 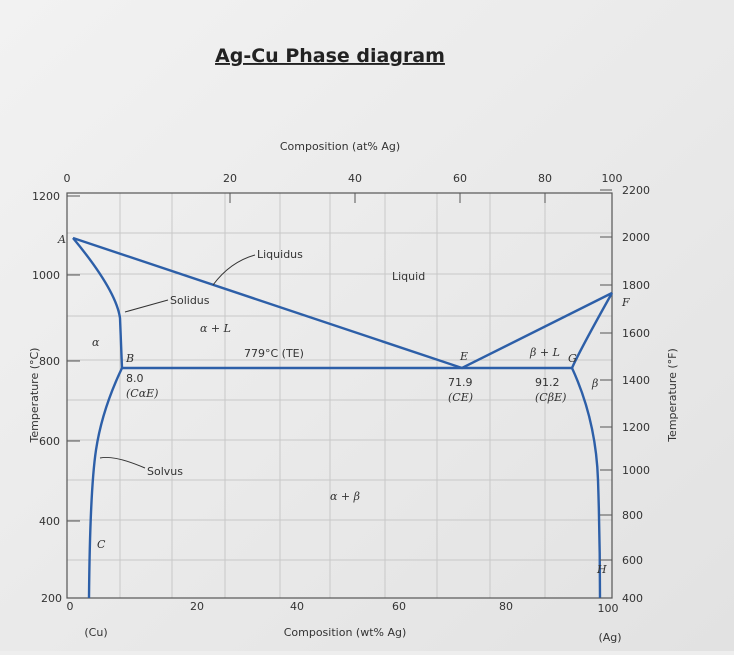 I want to click on right-tick-label: 800, so click(x=632, y=515).